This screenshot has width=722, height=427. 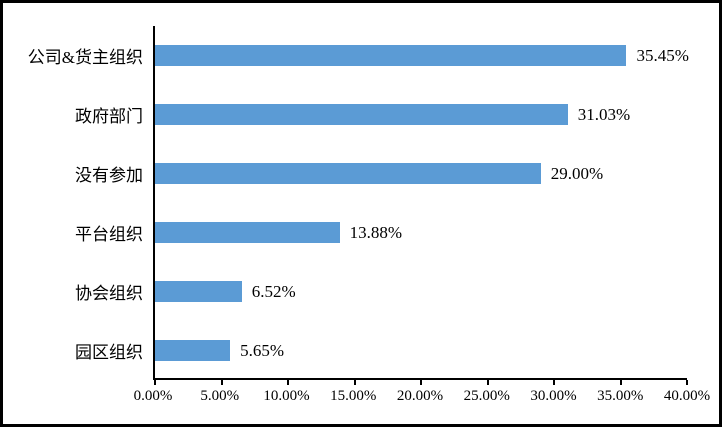 What do you see at coordinates (421, 350) in the screenshot?
I see `bar-row: 5.65%` at bounding box center [421, 350].